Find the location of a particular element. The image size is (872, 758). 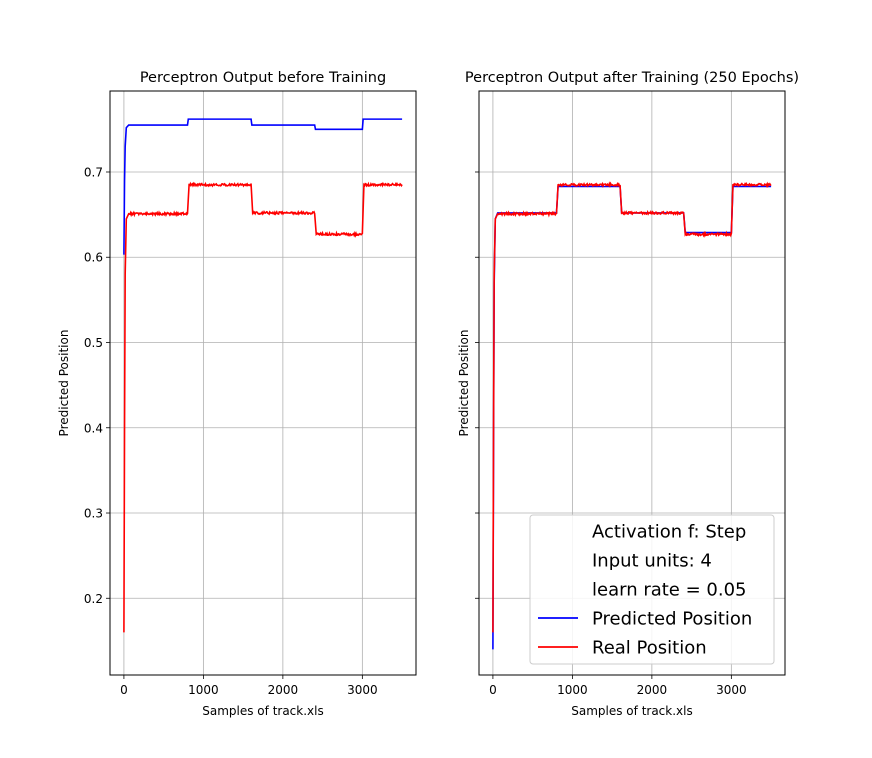

legend-entry: Activation f: Step is located at coordinates (669, 532).